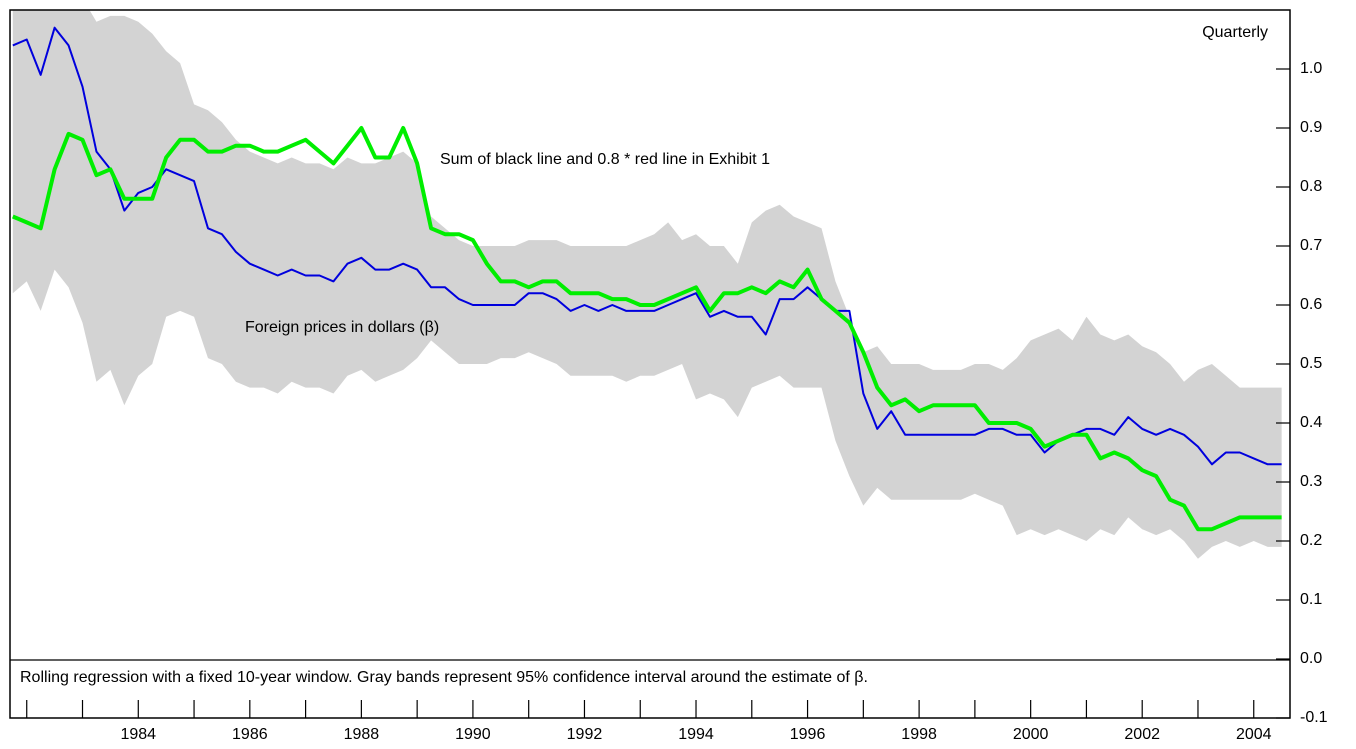 This screenshot has width=1356, height=749. Describe the element at coordinates (362, 734) in the screenshot. I see `x-tick-label: 1988` at that location.